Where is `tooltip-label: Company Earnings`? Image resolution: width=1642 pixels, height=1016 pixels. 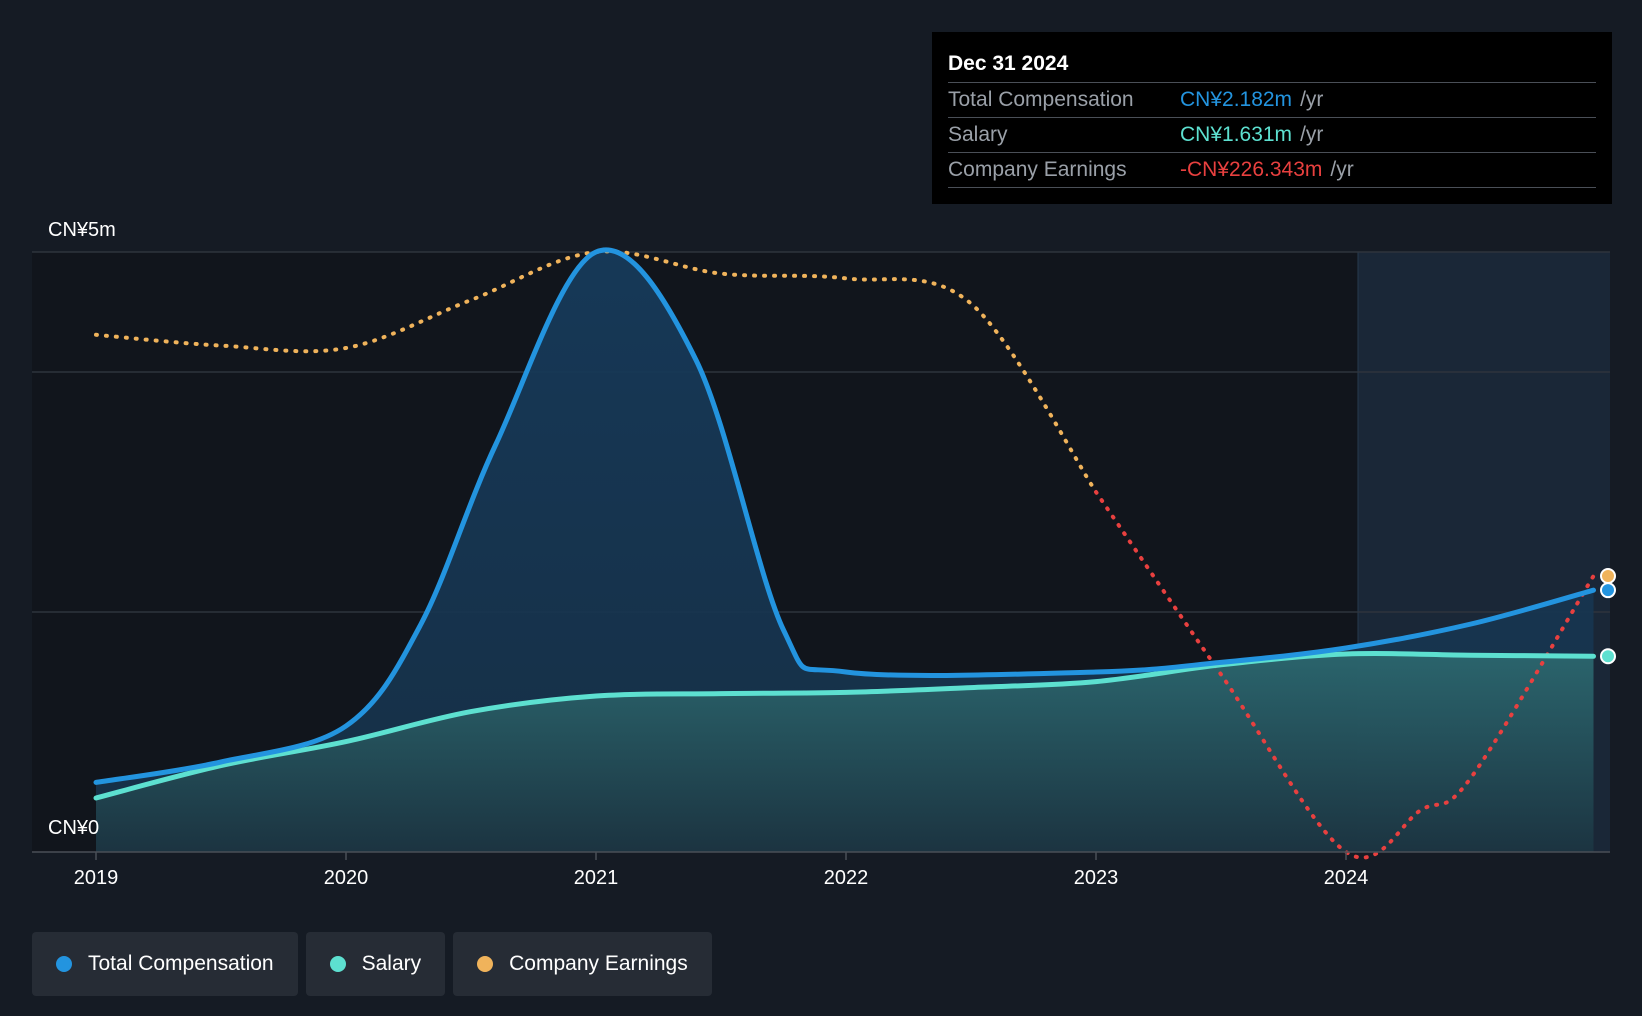 tooltip-label: Company Earnings is located at coordinates (1037, 169).